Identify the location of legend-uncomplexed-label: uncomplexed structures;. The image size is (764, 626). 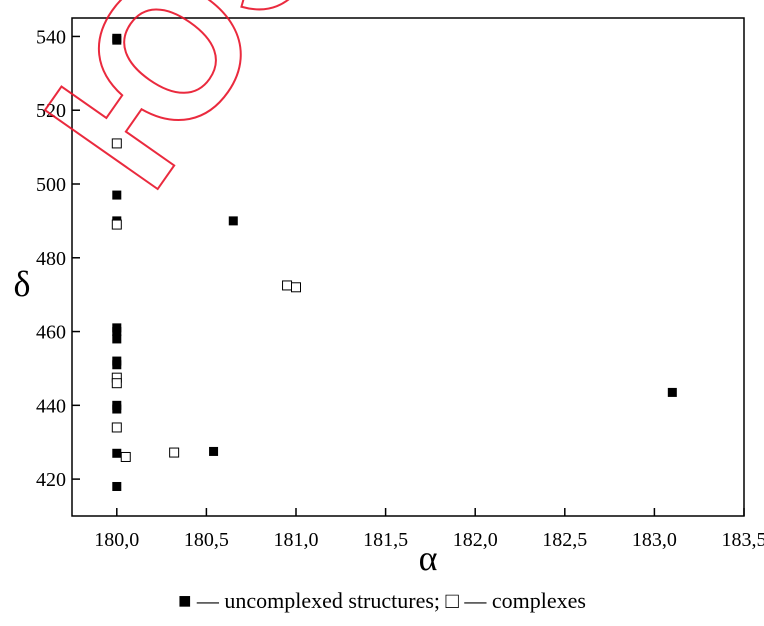
(332, 600).